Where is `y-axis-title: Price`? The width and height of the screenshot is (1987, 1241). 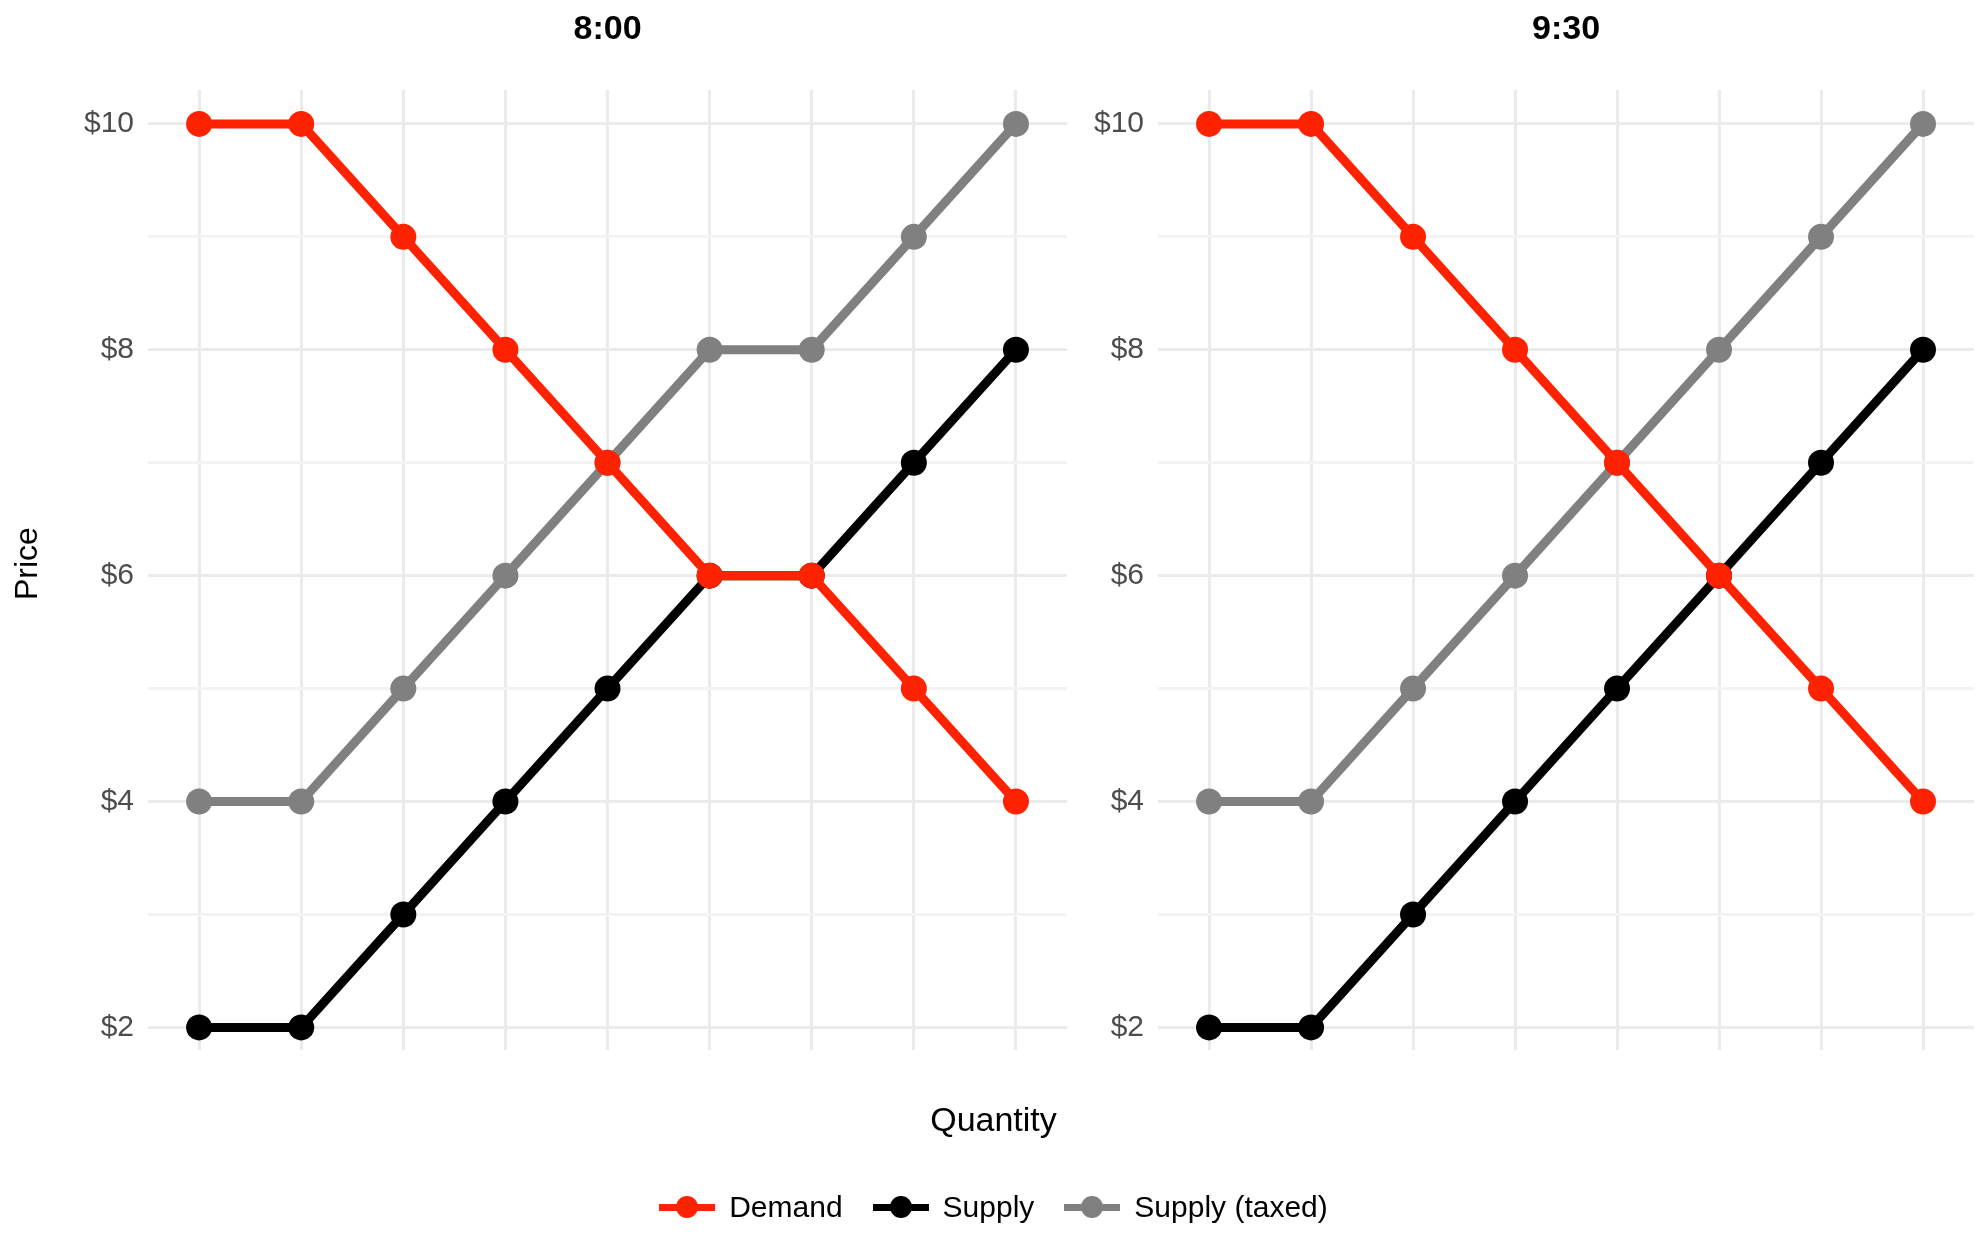
y-axis-title: Price is located at coordinates (26, 563).